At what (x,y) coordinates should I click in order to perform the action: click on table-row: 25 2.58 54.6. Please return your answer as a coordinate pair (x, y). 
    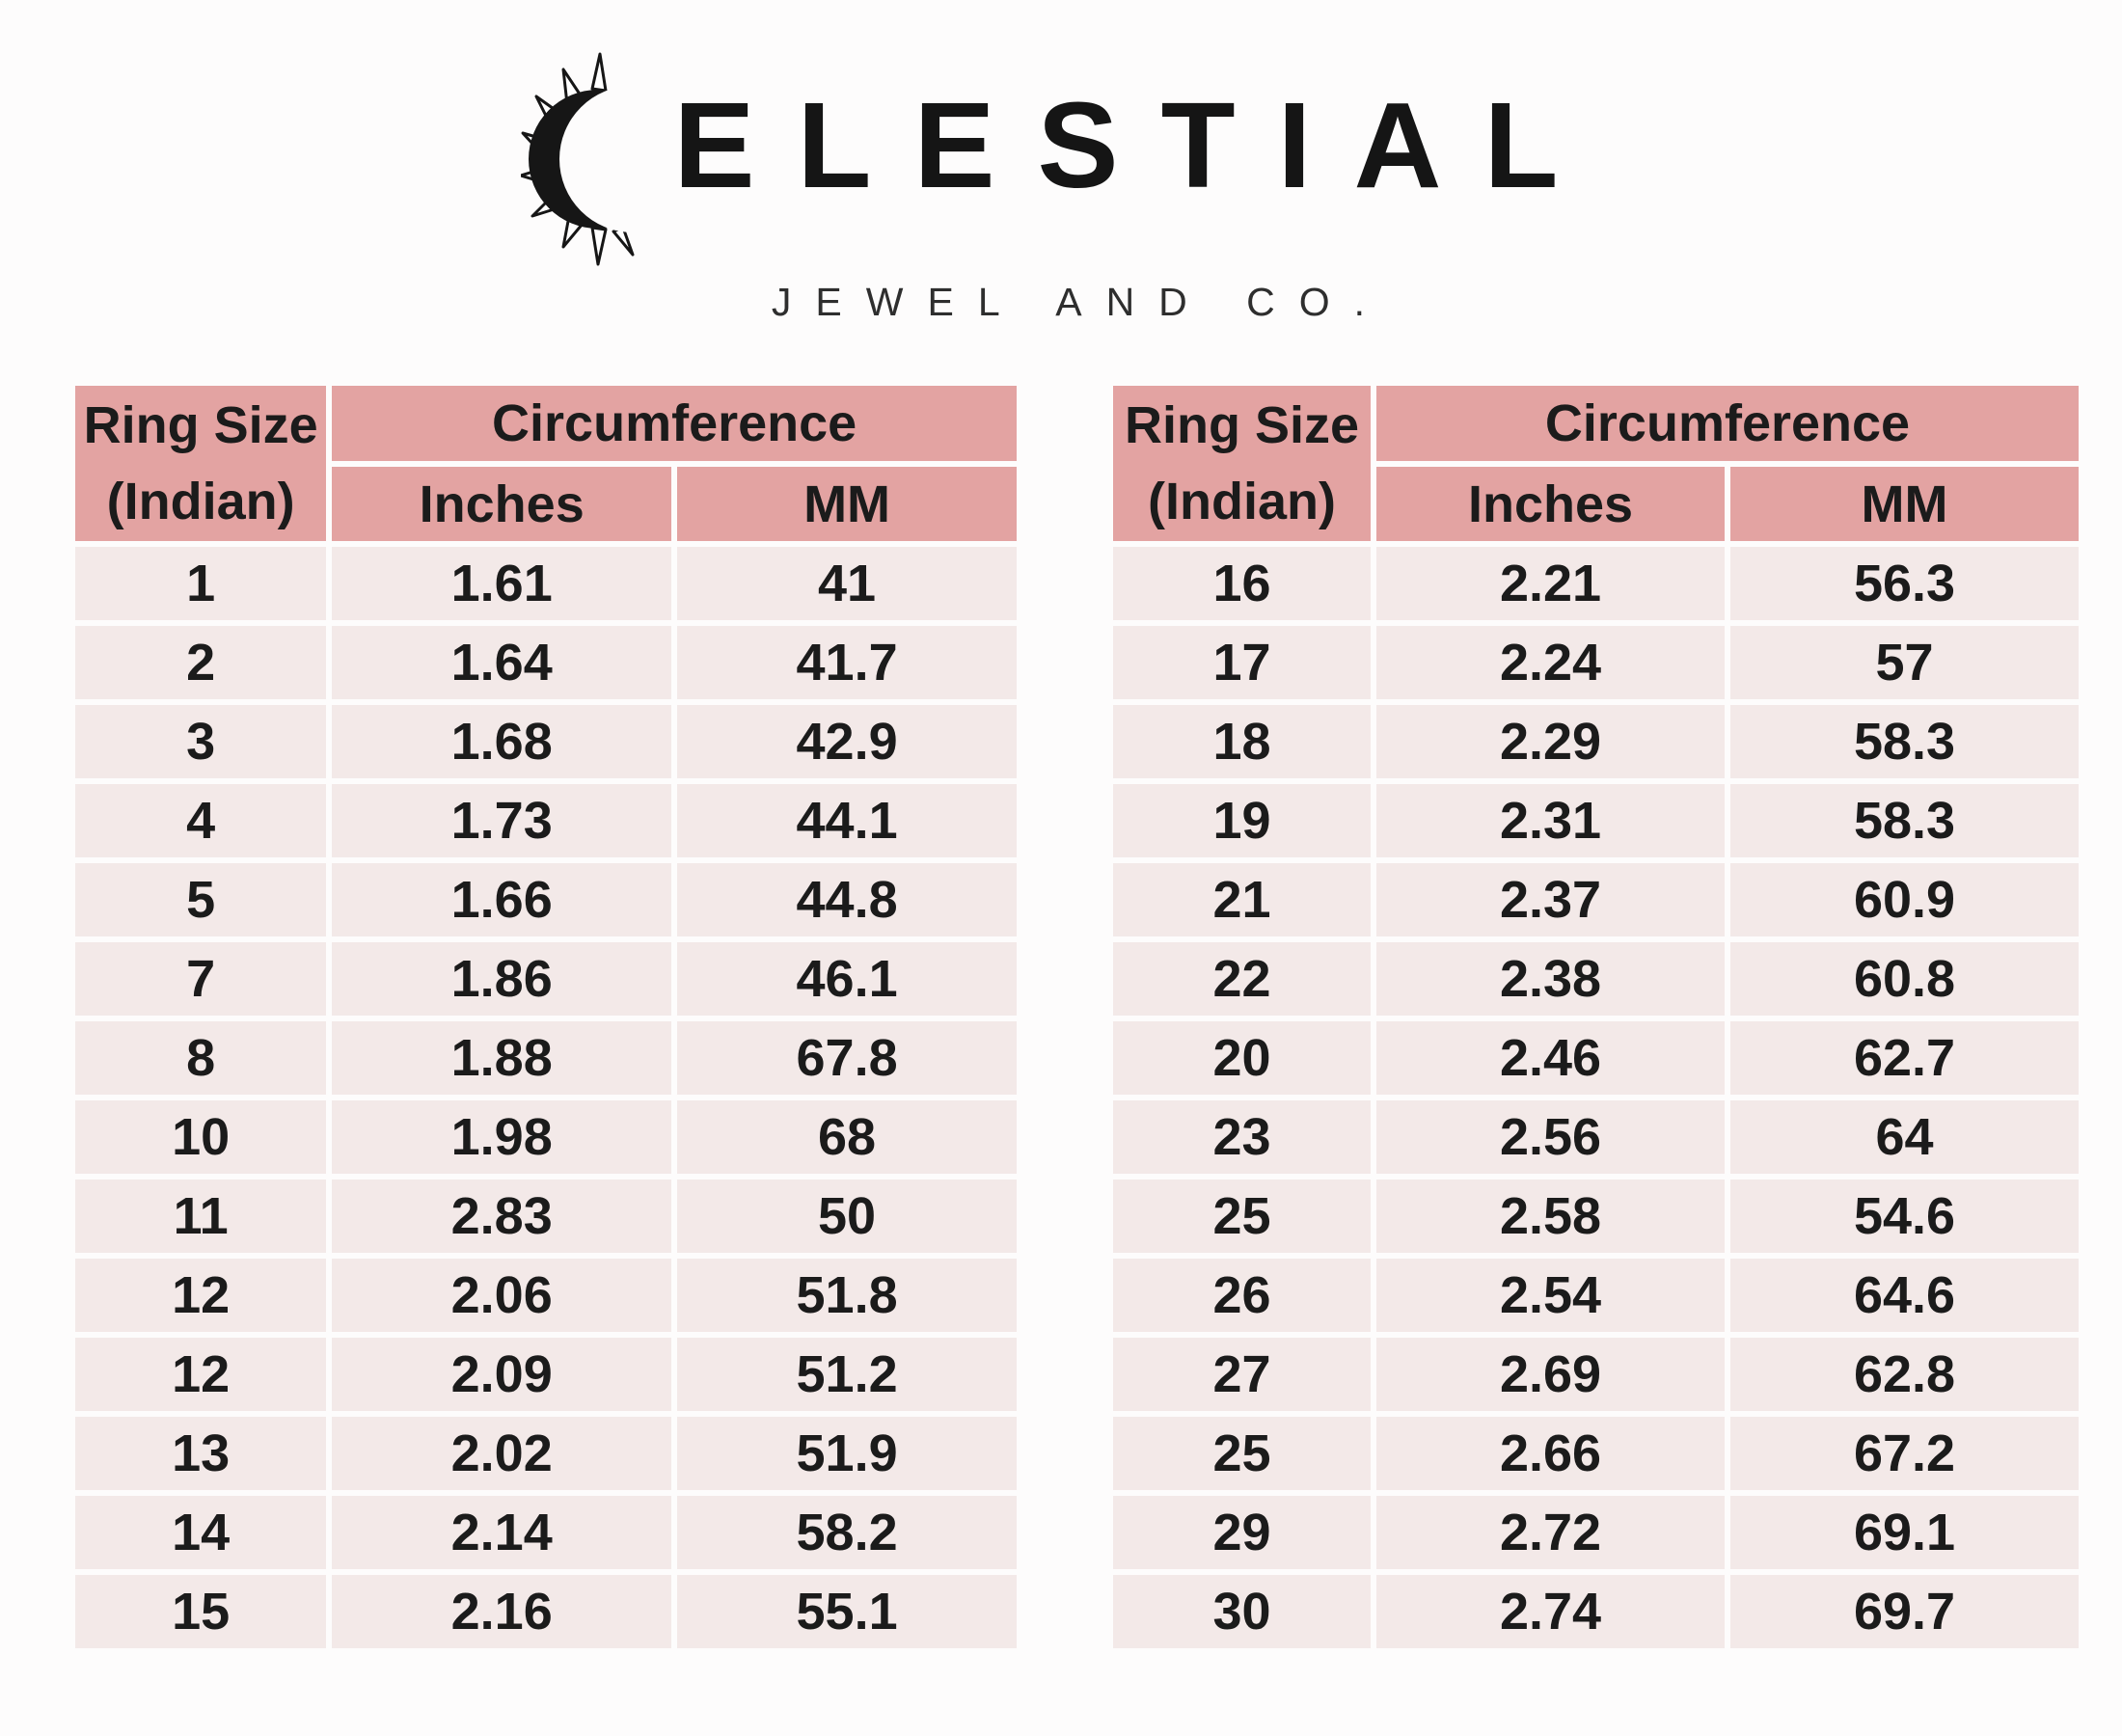
    Looking at the image, I should click on (1596, 1216).